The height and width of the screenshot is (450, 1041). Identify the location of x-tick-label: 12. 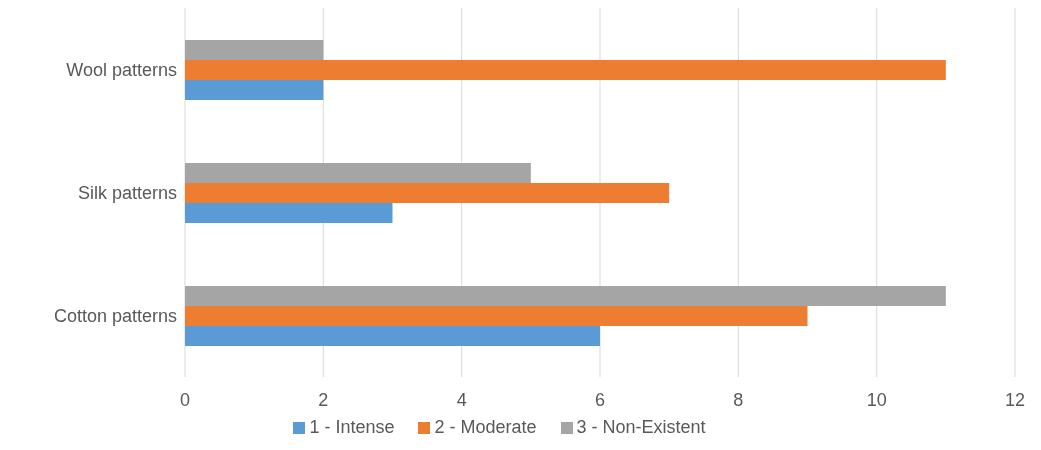
(1015, 399).